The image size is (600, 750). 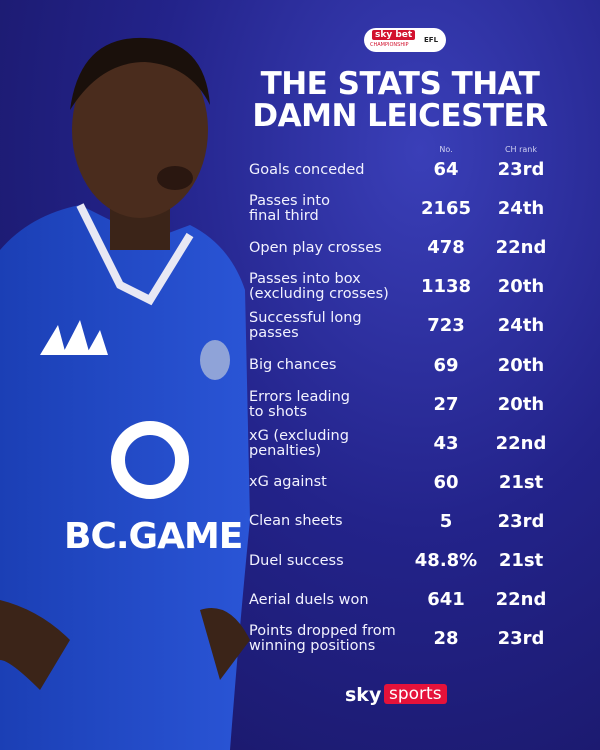 What do you see at coordinates (307, 169) in the screenshot?
I see `row-label: Goals conceded` at bounding box center [307, 169].